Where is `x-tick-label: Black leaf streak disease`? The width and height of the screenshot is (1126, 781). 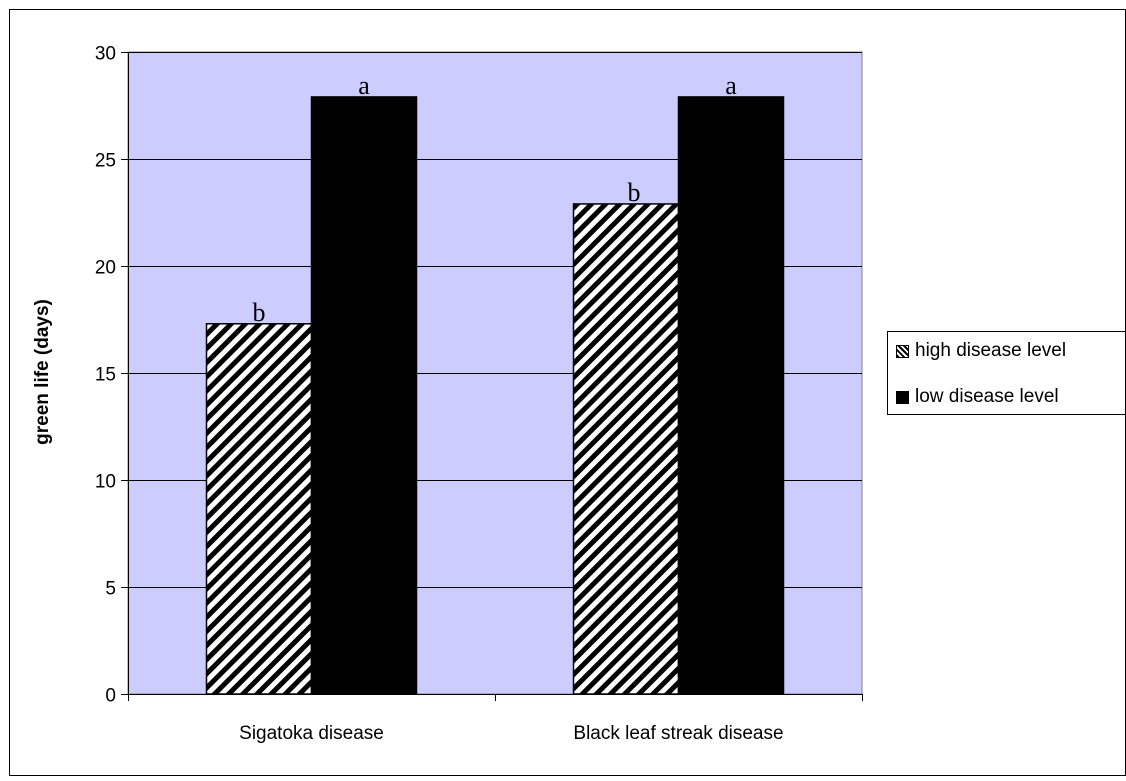
x-tick-label: Black leaf streak disease is located at coordinates (678, 733).